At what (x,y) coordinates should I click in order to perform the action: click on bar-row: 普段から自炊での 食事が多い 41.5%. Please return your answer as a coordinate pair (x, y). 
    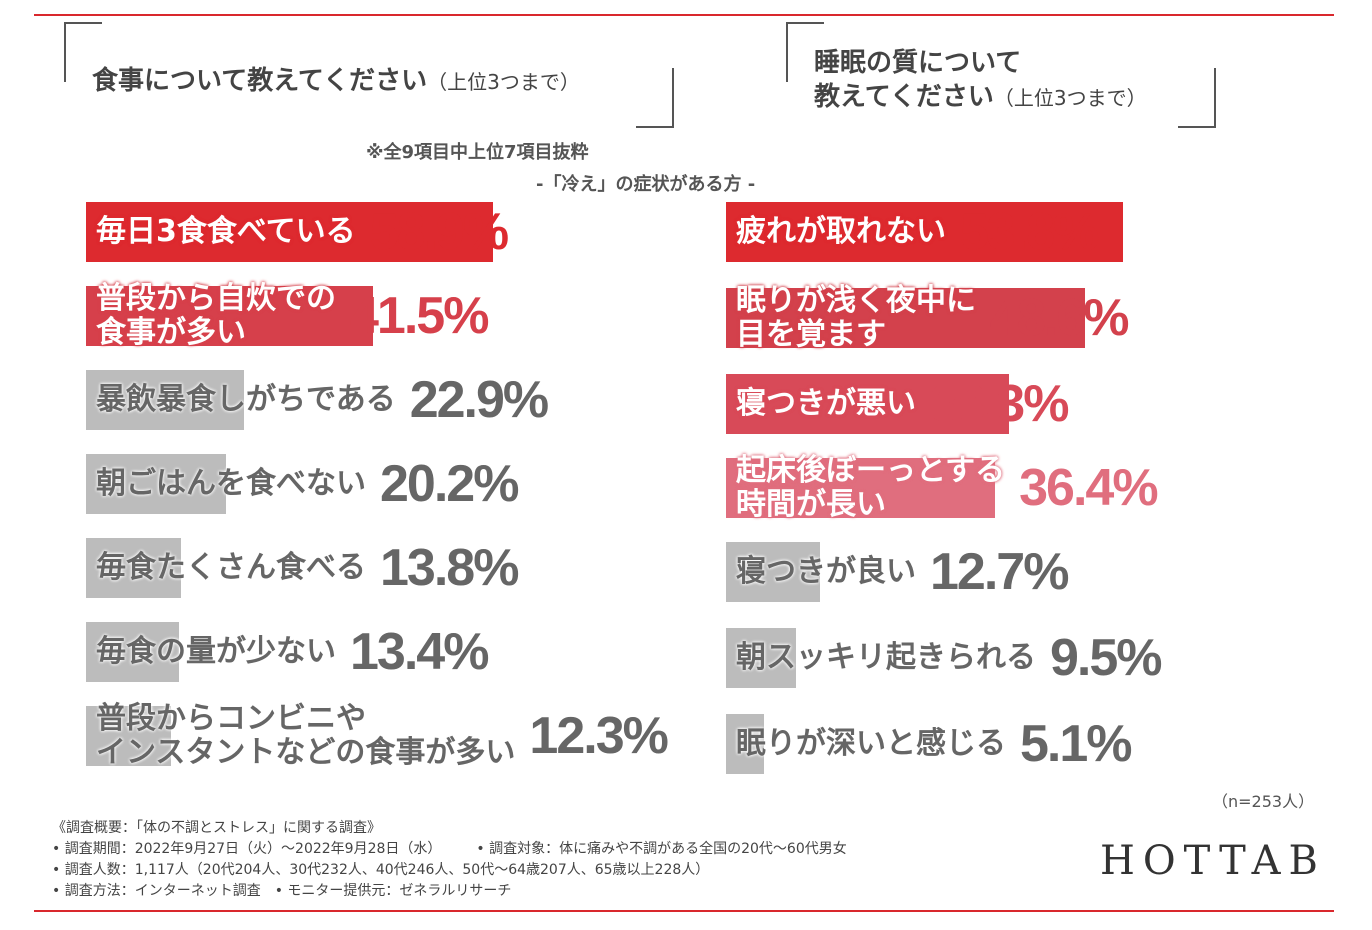
    Looking at the image, I should click on (287, 315).